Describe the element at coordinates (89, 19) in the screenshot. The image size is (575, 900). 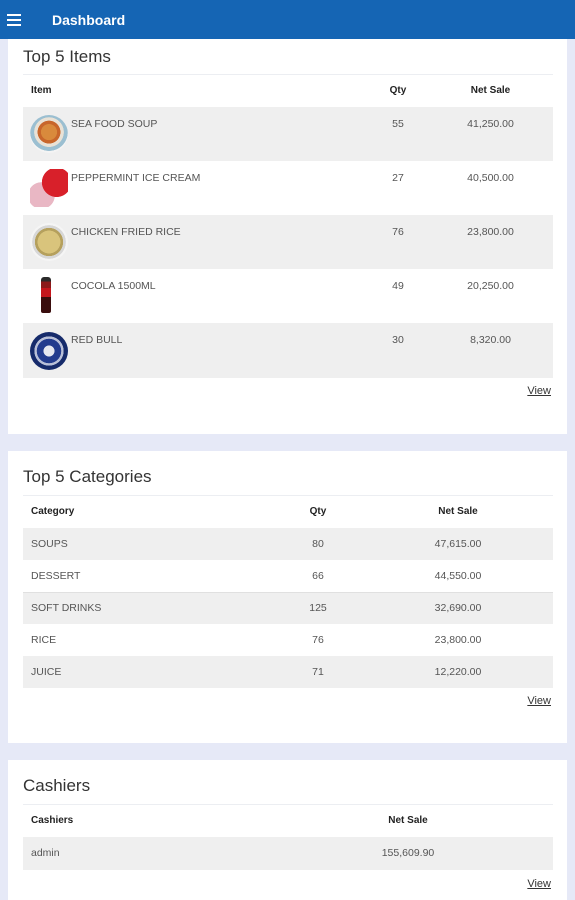
I see `app-title: Dashboard` at that location.